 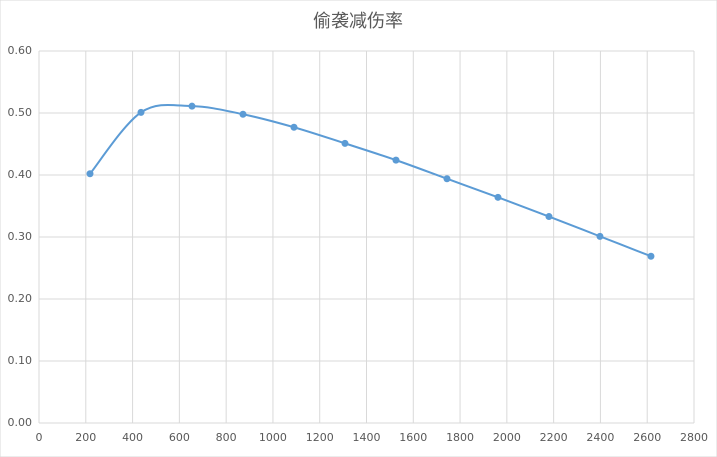 I want to click on x-tick-label: 800, so click(x=226, y=437).